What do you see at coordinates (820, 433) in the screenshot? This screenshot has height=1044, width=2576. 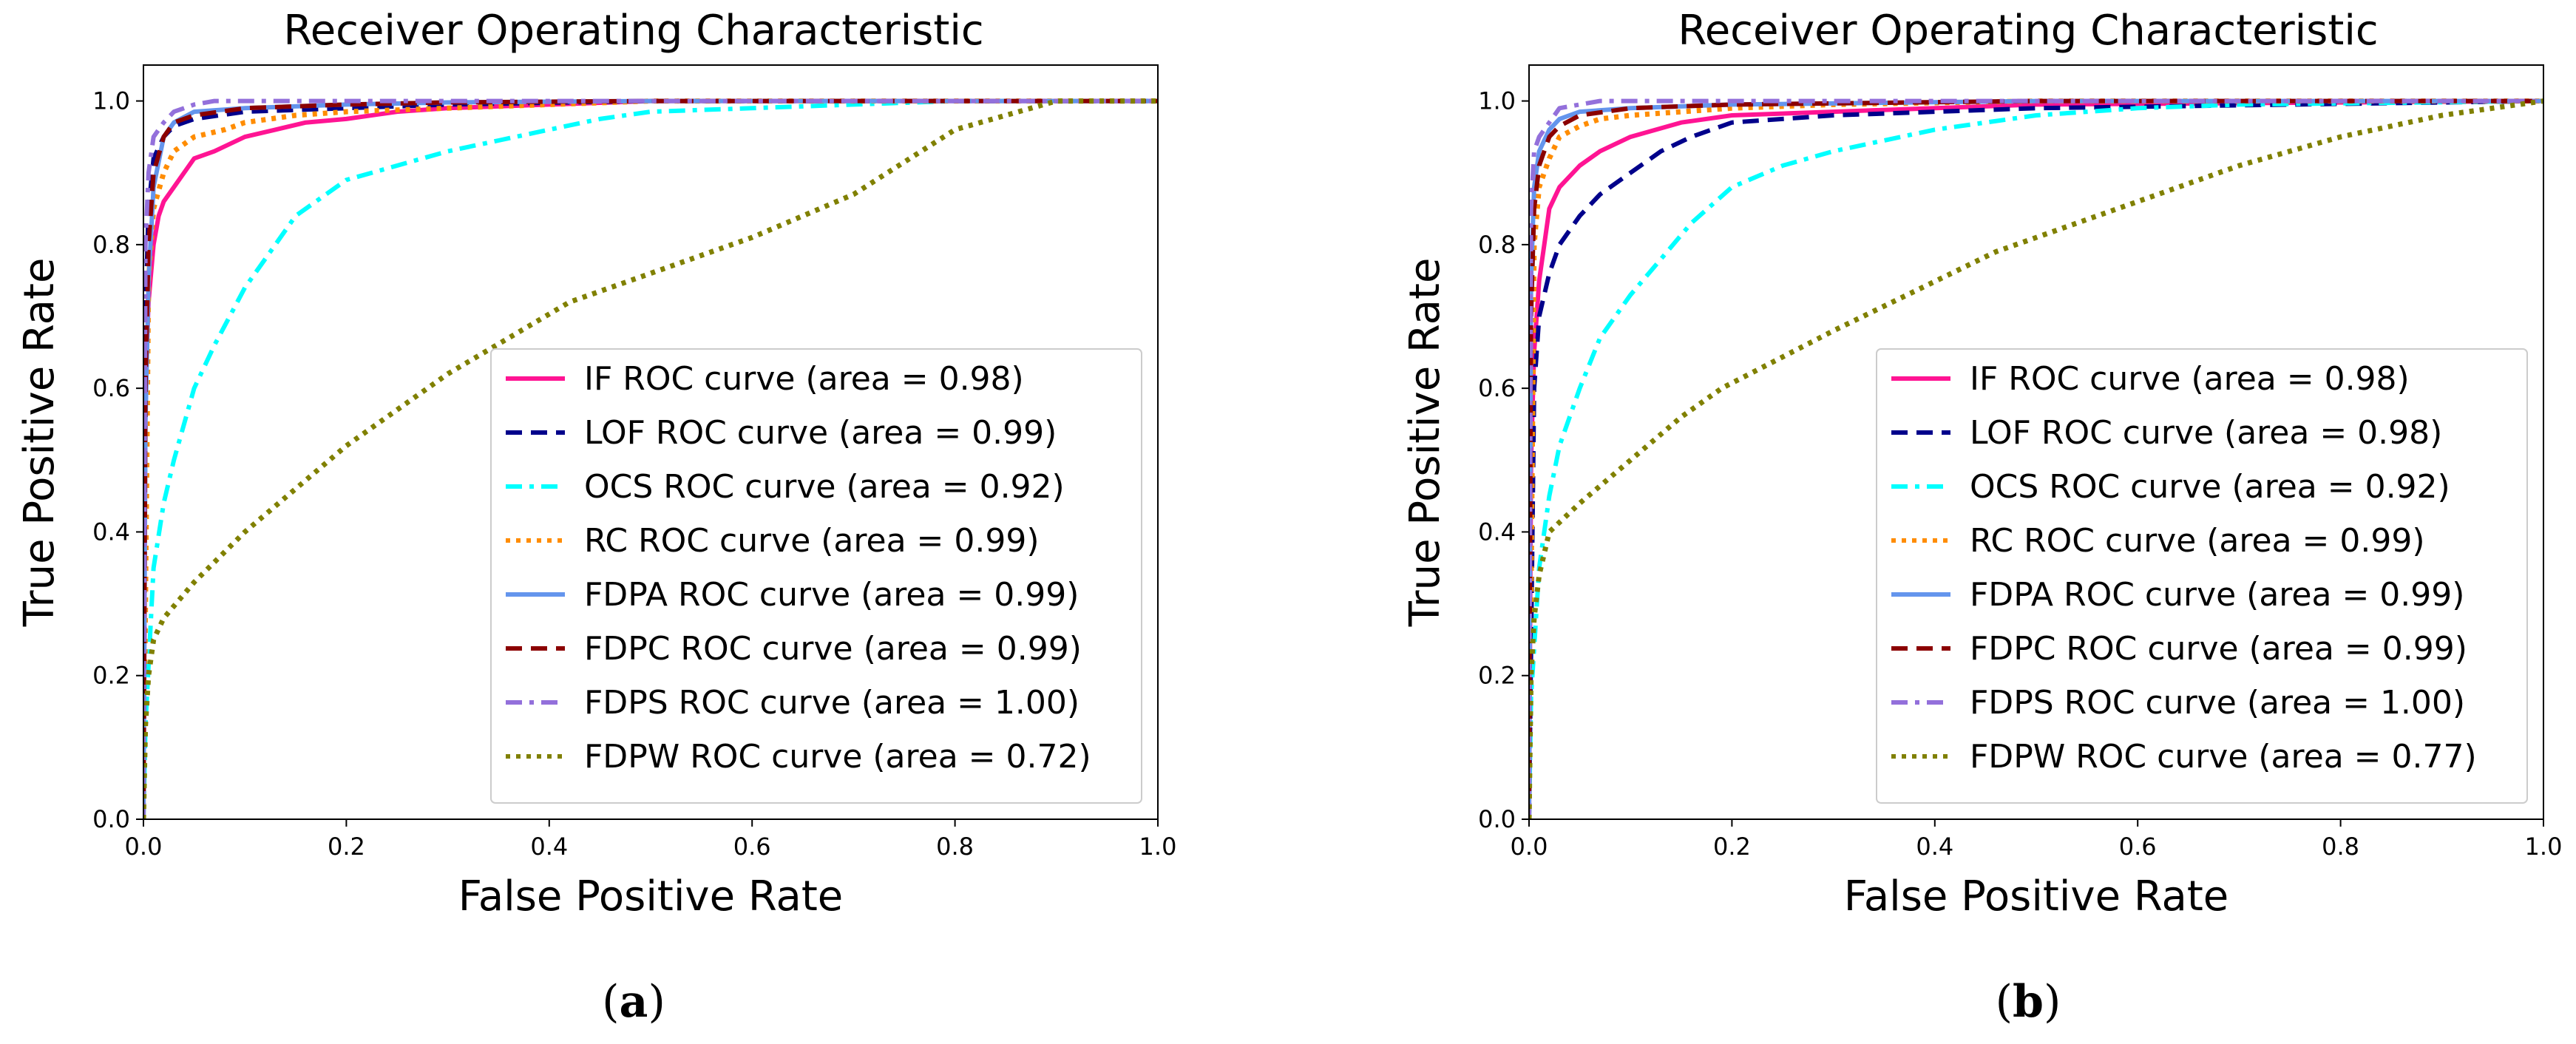 I see `legend-entry: LOF ROC curve (area = 0.99)` at bounding box center [820, 433].